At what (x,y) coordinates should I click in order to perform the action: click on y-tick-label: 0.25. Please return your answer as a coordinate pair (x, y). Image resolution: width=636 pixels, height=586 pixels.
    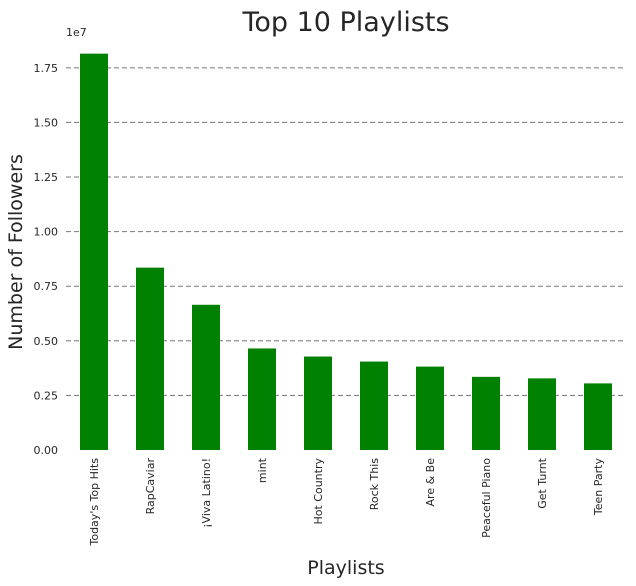
    Looking at the image, I should click on (46, 395).